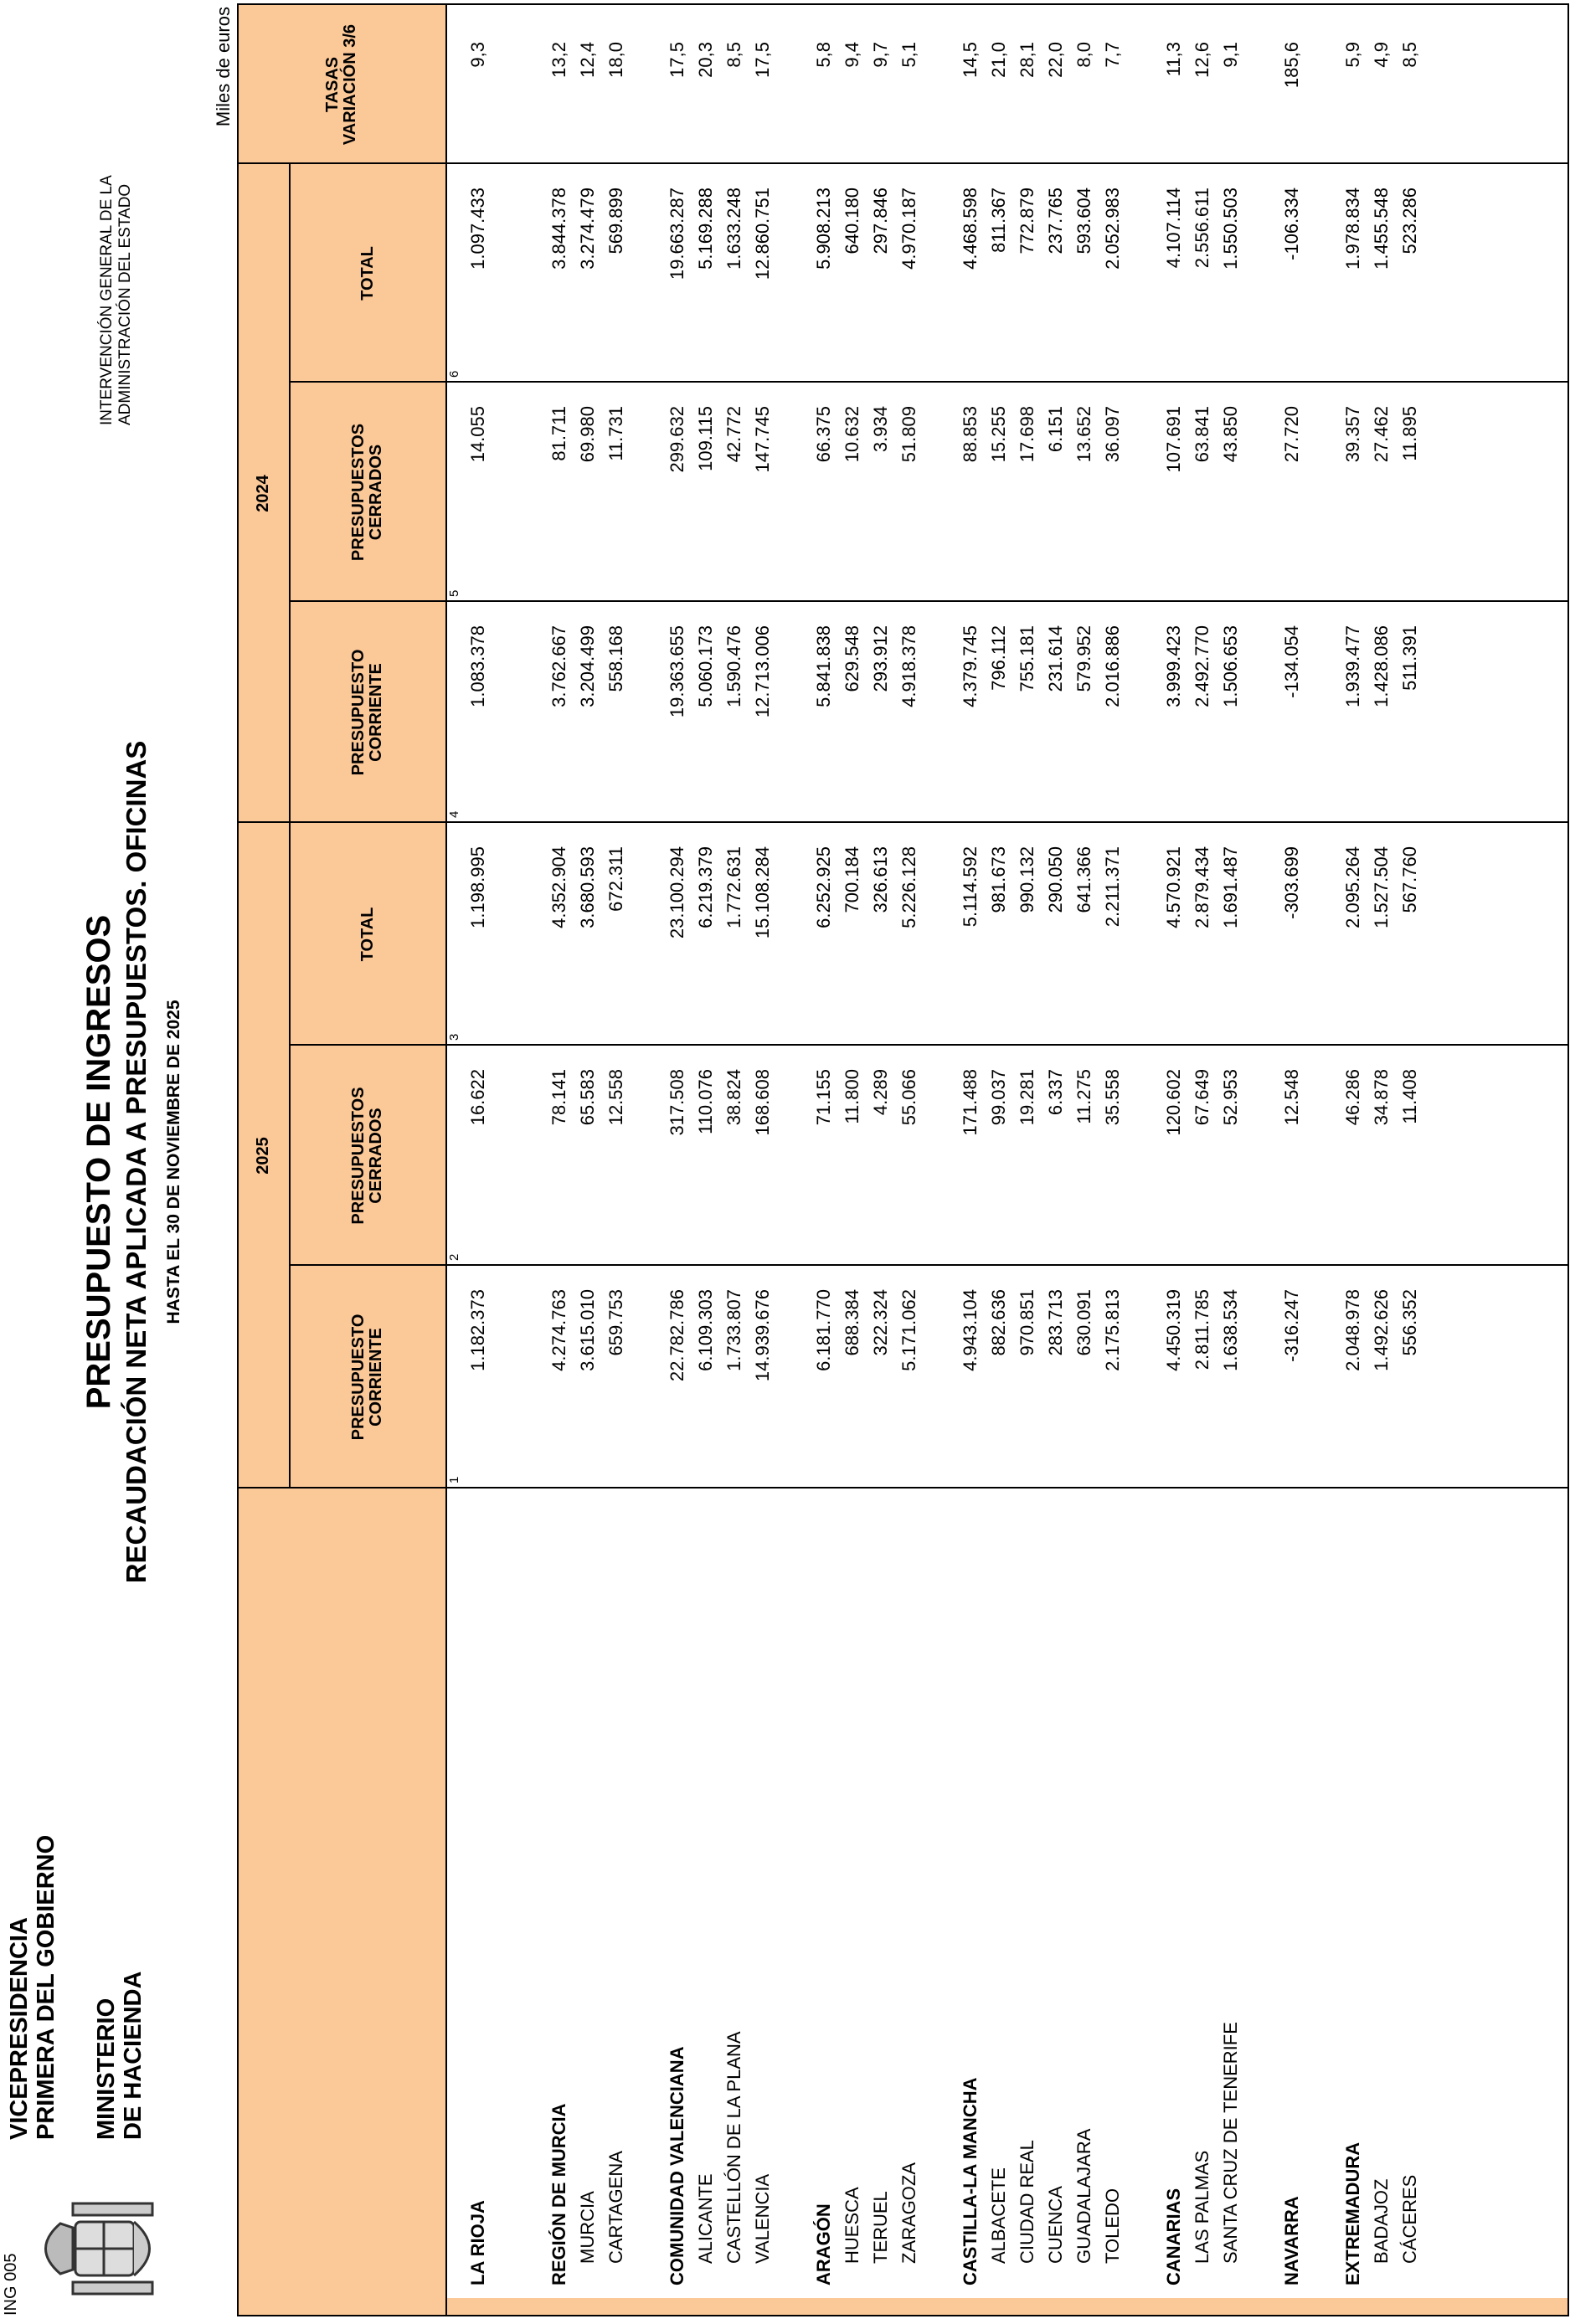 The image size is (1570, 2324). Describe the element at coordinates (677, 2165) in the screenshot. I see `group-label: COMUNIDAD VALENCIANA` at that location.